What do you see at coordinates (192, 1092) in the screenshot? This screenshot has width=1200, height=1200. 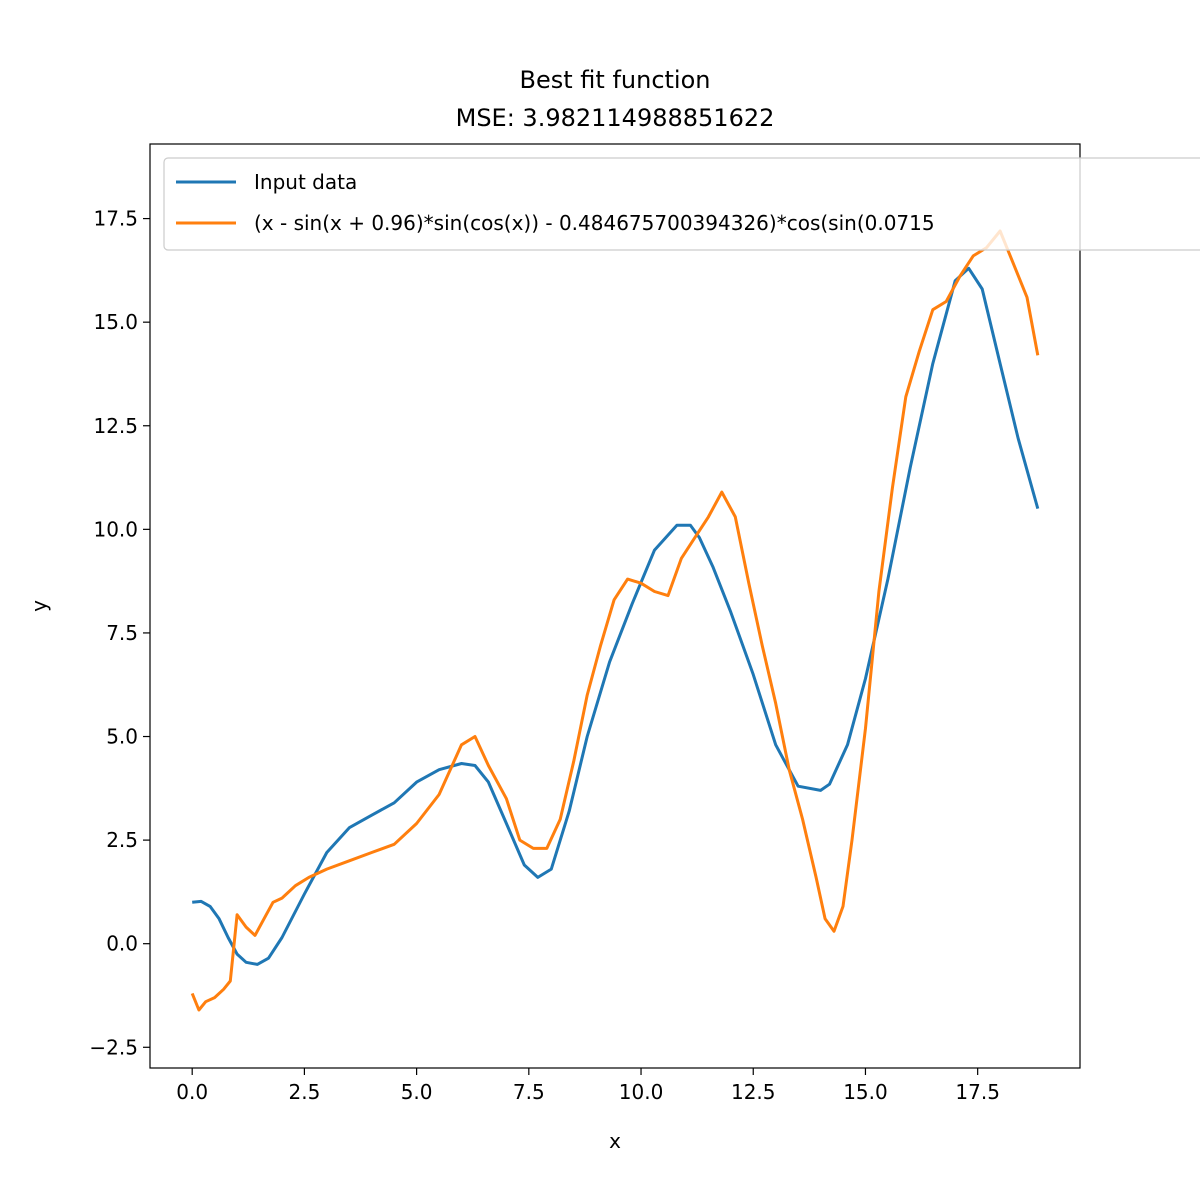 I see `x-tick-label: 0.0` at bounding box center [192, 1092].